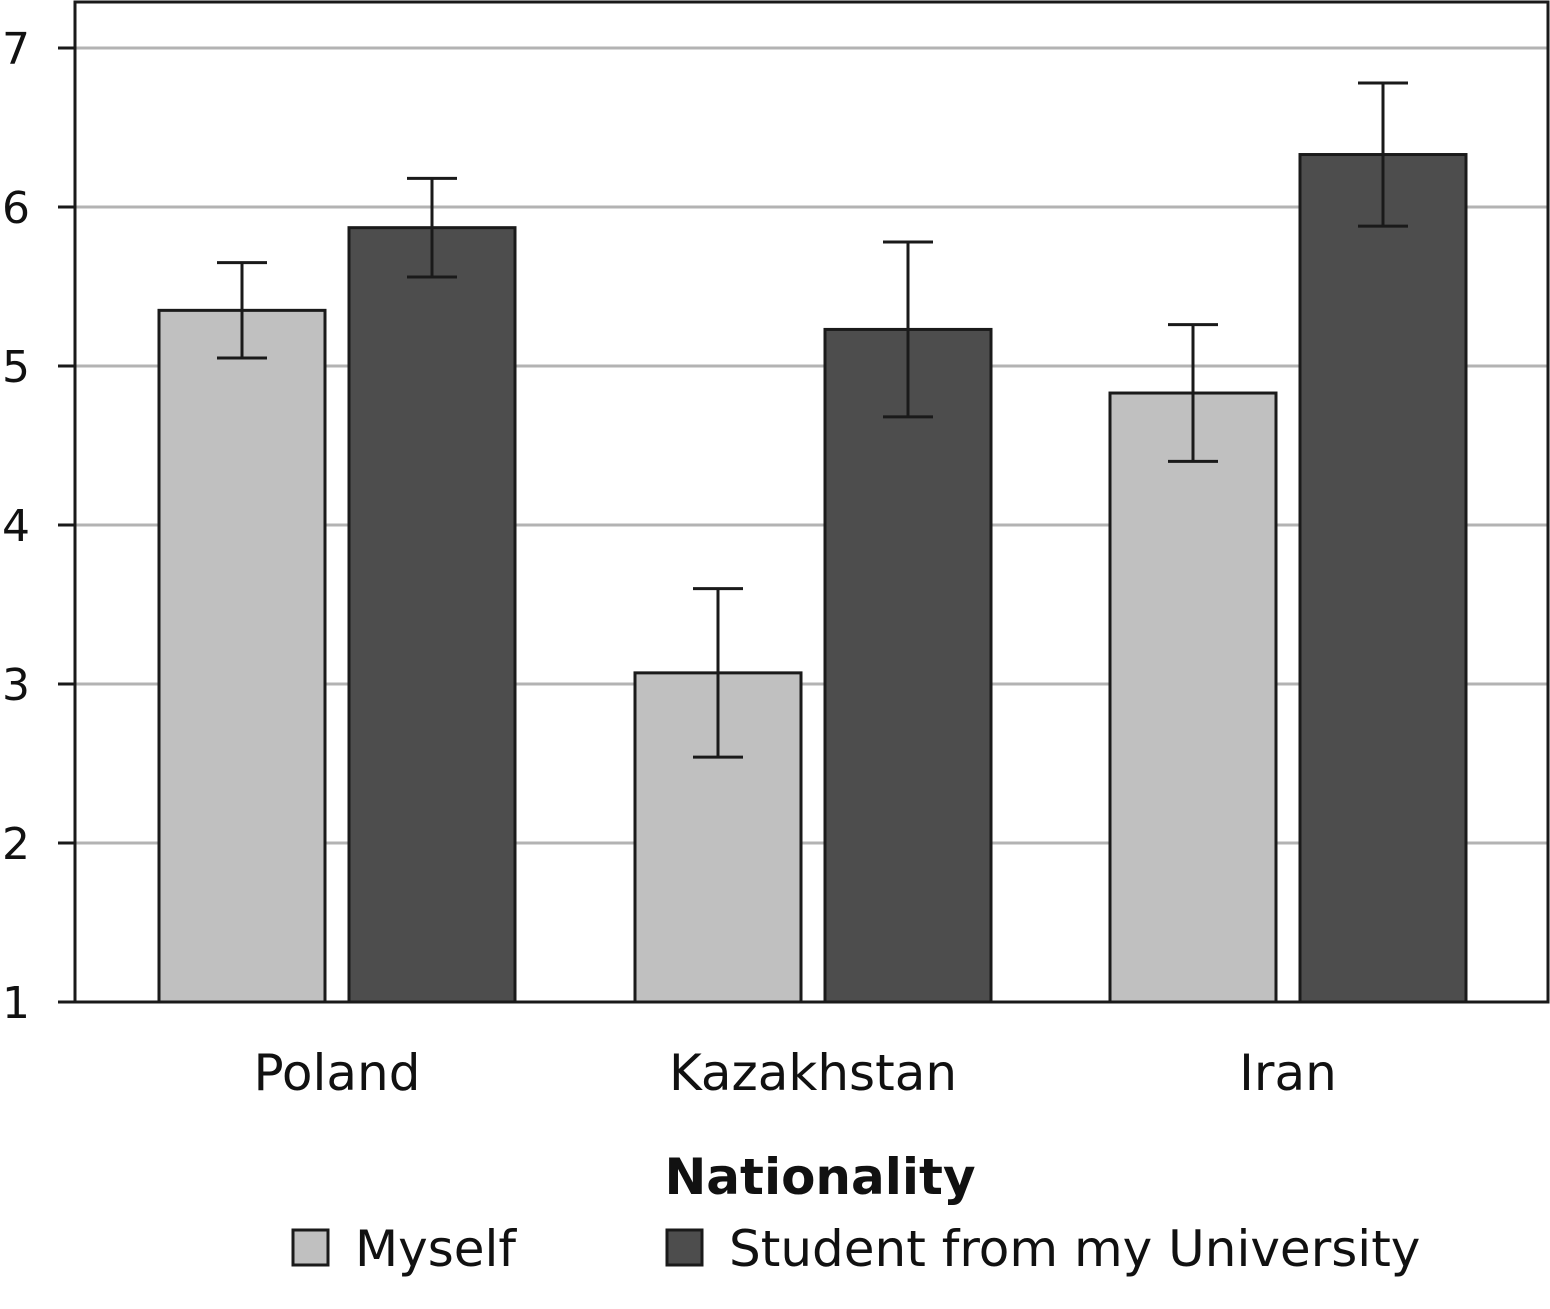 This screenshot has width=1550, height=1309. I want to click on x-category-label: Iran, so click(1288, 1073).